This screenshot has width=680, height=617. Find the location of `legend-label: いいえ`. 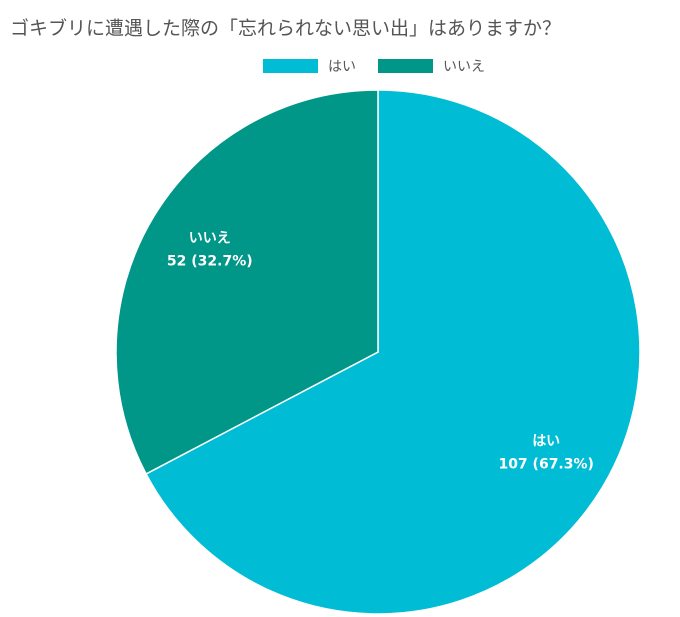

legend-label: いいえ is located at coordinates (464, 67).